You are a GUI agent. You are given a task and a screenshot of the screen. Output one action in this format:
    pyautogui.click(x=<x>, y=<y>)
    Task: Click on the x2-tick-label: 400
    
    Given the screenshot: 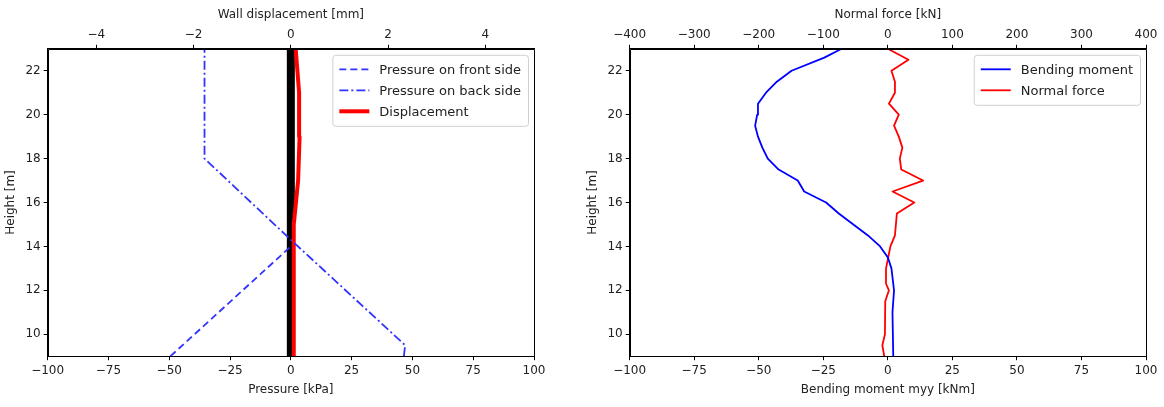 What is the action you would take?
    pyautogui.click(x=1146, y=33)
    